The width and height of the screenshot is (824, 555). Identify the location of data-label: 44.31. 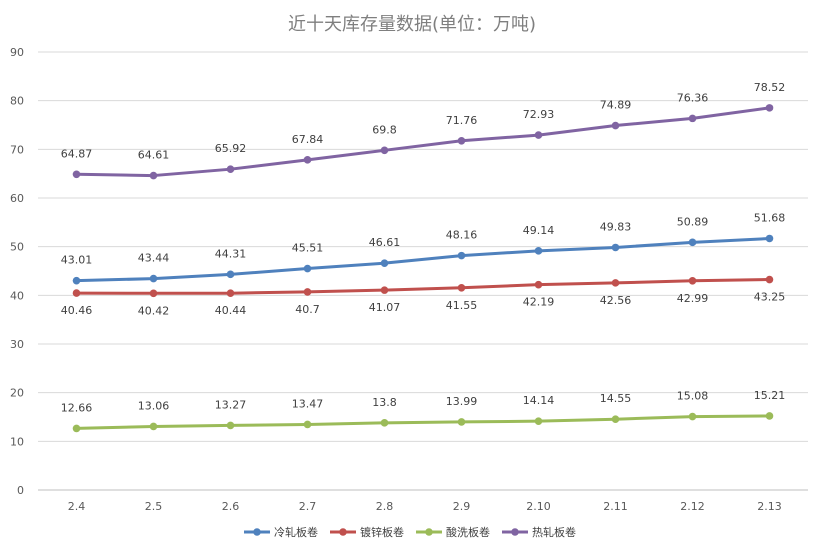
(231, 253).